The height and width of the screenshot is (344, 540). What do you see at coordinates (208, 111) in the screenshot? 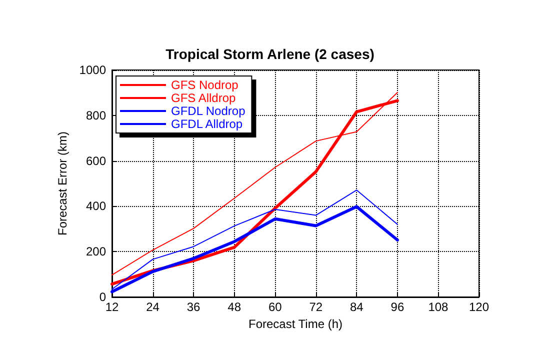
I see `legend-label: GFDL Nodrop` at bounding box center [208, 111].